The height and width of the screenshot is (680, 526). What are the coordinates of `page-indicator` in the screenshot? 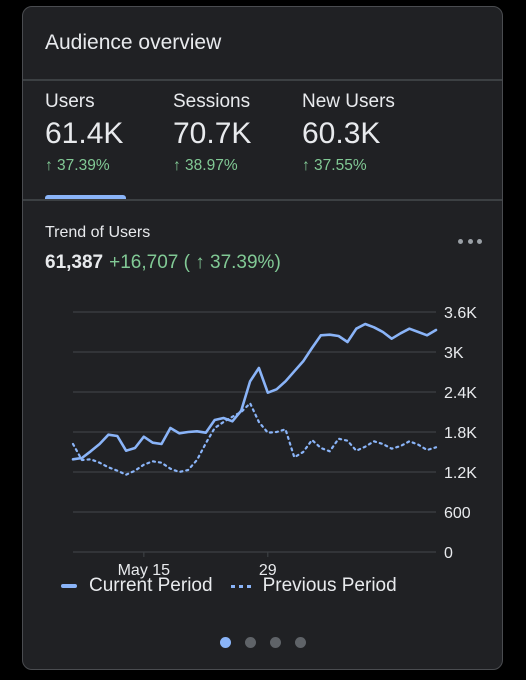 It's located at (262, 642).